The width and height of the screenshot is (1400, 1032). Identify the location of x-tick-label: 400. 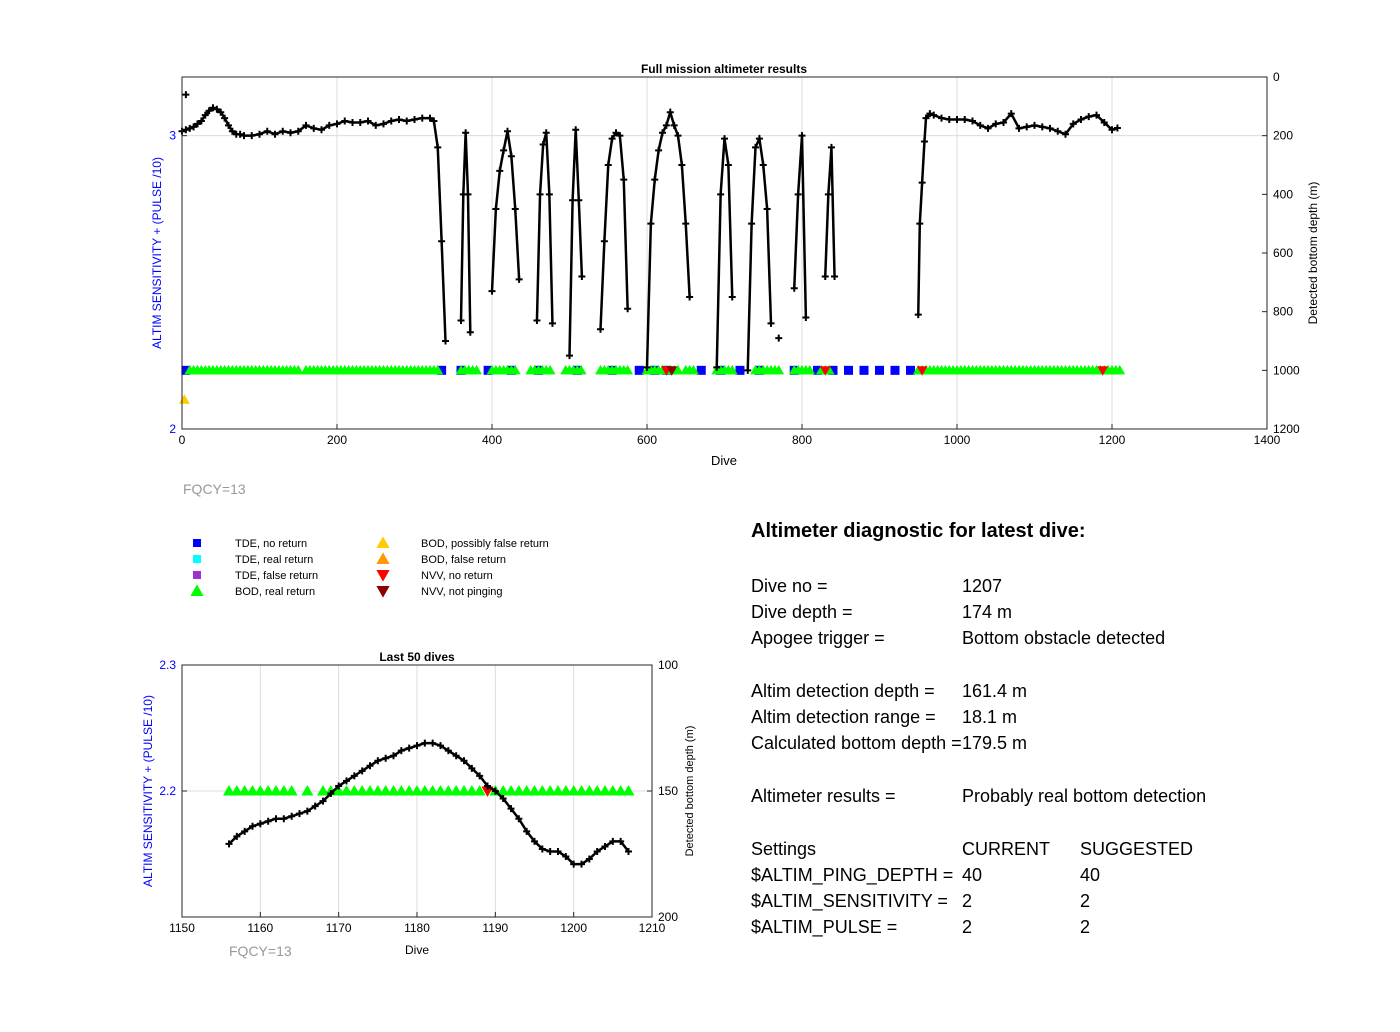
(492, 440).